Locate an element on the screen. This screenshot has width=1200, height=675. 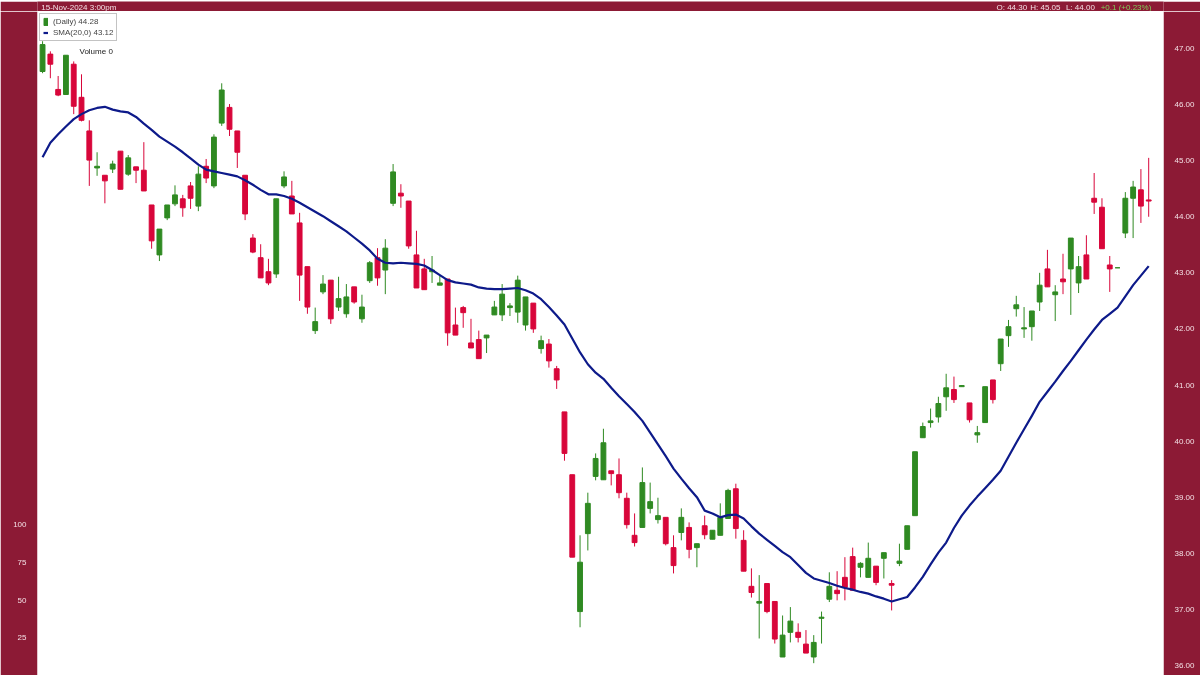
y-tick-label: 36.00 is located at coordinates (1185, 665).